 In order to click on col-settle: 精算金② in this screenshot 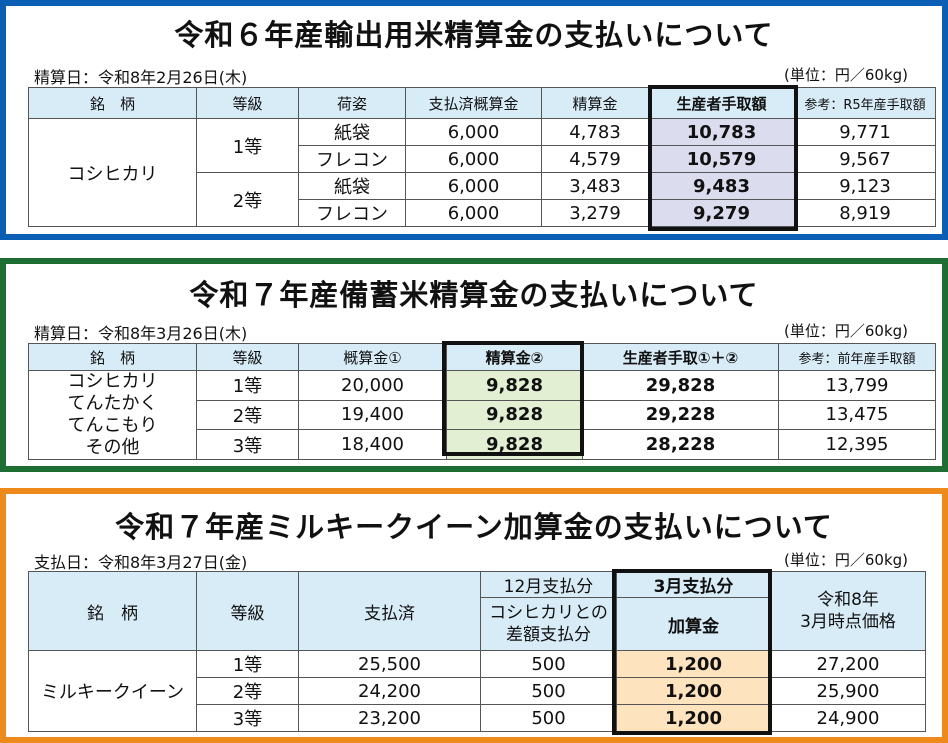, I will do `click(514, 357)`.